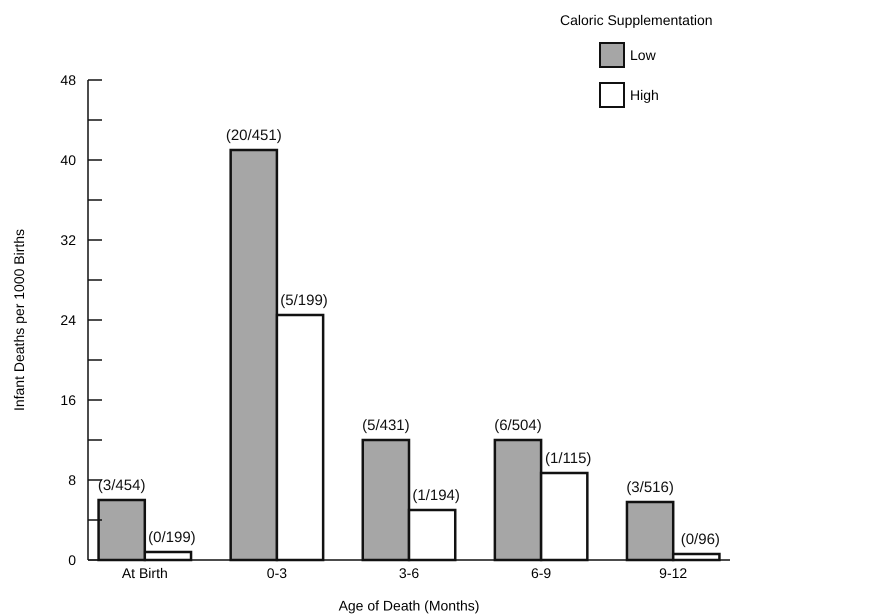 The height and width of the screenshot is (614, 872). I want to click on x-axis-title: Age of Death (Months), so click(409, 606).